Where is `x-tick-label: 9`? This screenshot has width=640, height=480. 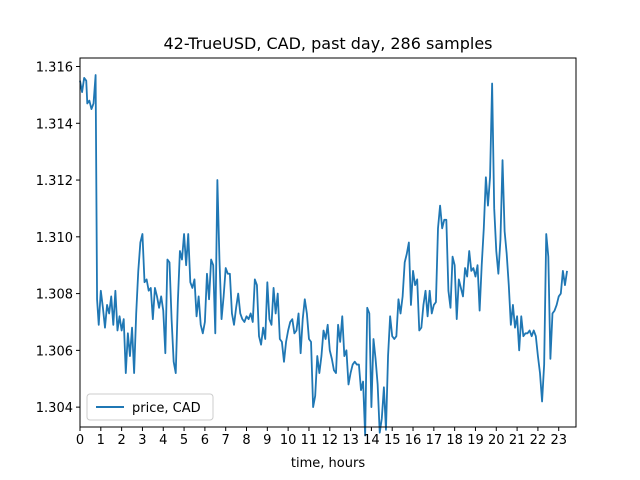
x-tick-label: 9 is located at coordinates (267, 440).